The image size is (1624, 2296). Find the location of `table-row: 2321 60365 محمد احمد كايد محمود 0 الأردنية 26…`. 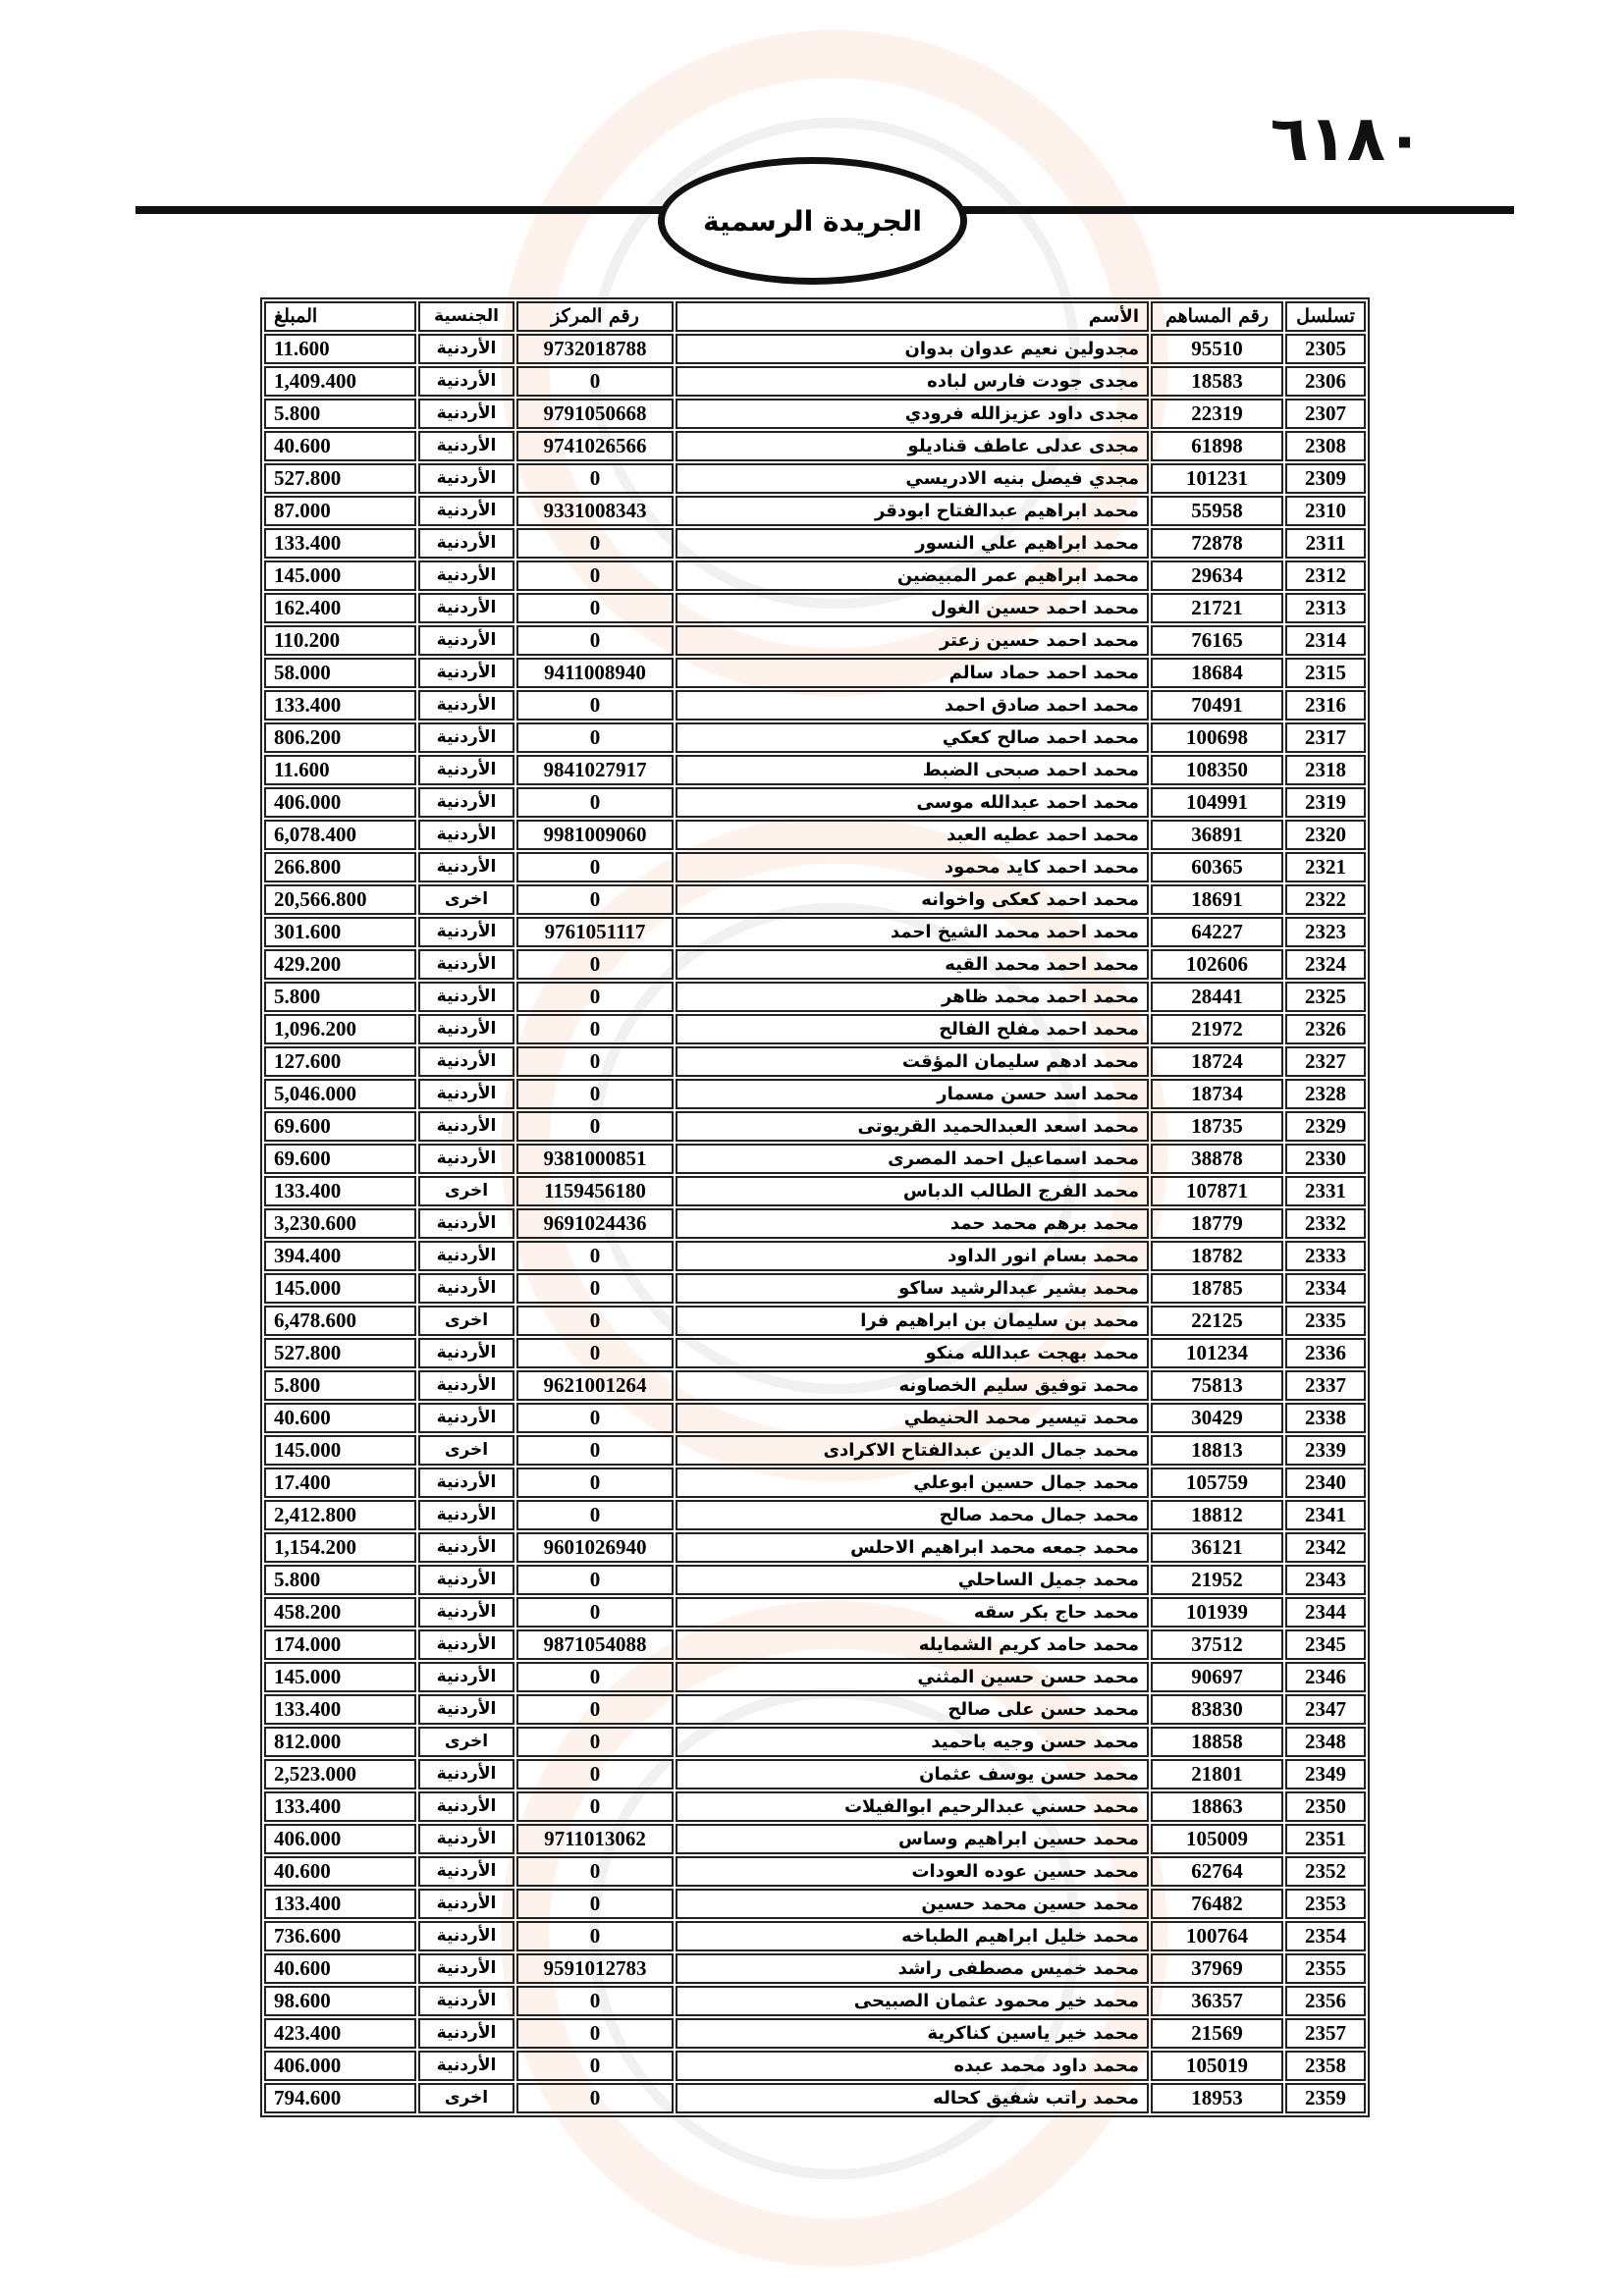

table-row: 2321 60365 محمد احمد كايد محمود 0 الأردنية 26… is located at coordinates (815, 867).